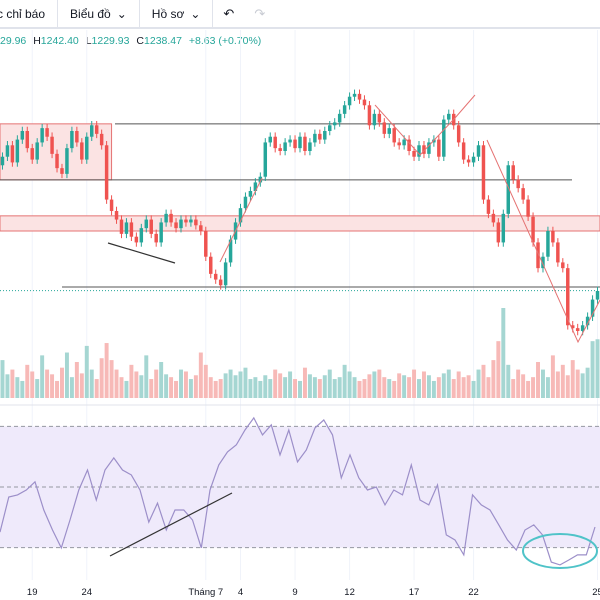 This screenshot has width=600, height=600. I want to click on redo-icon: ↷, so click(260, 13).